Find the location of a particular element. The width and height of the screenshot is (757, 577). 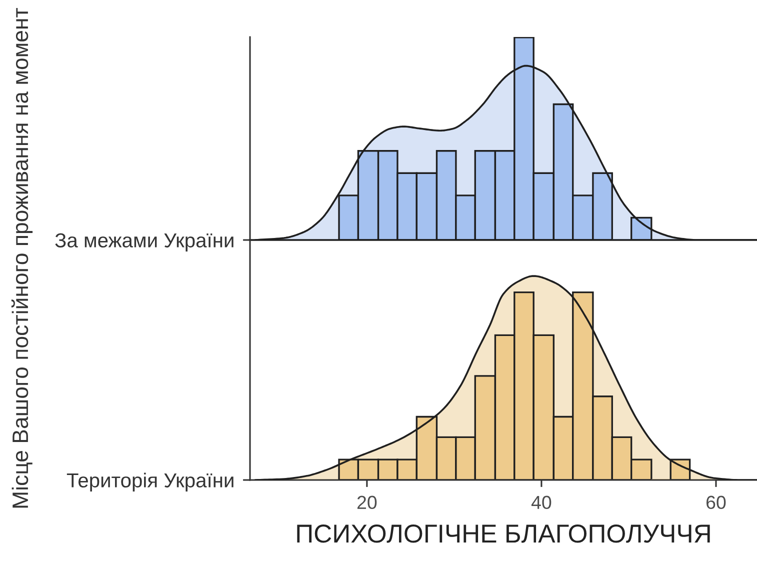

x-tick-label: 60 is located at coordinates (716, 503).